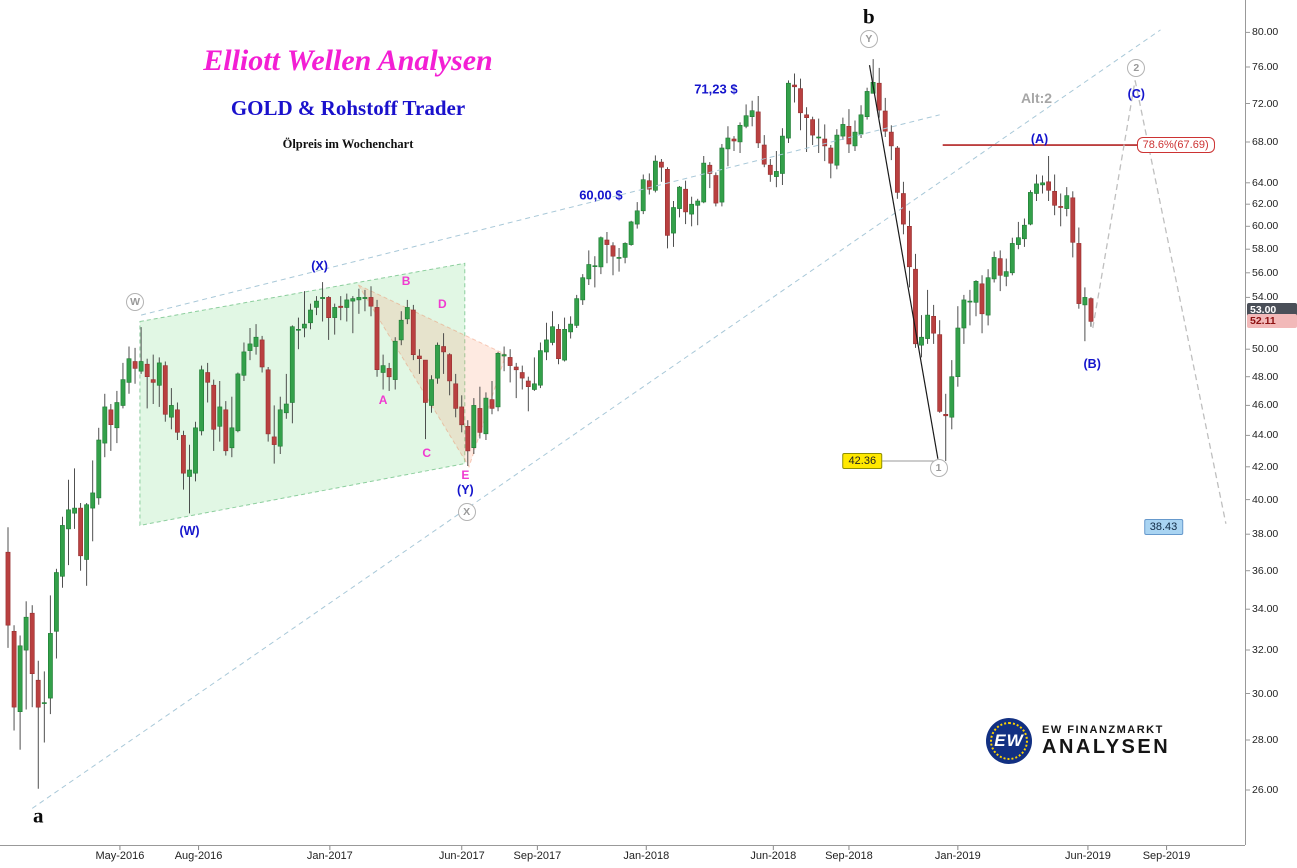  I want to click on y-axis-label: 44.00, so click(1265, 435).